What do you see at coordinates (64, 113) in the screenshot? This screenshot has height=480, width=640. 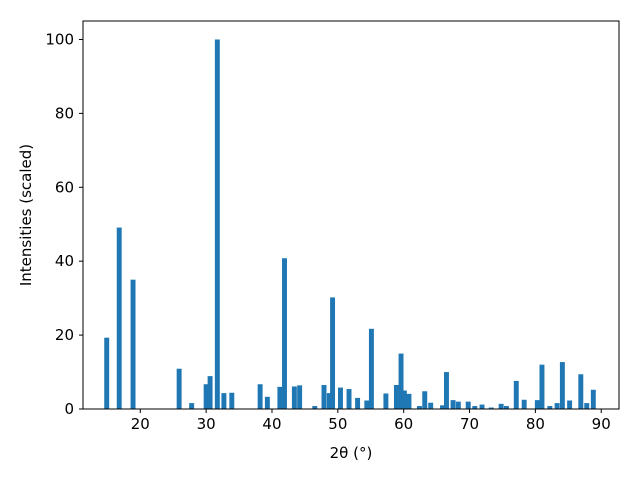 I see `y-tick-label: 80` at bounding box center [64, 113].